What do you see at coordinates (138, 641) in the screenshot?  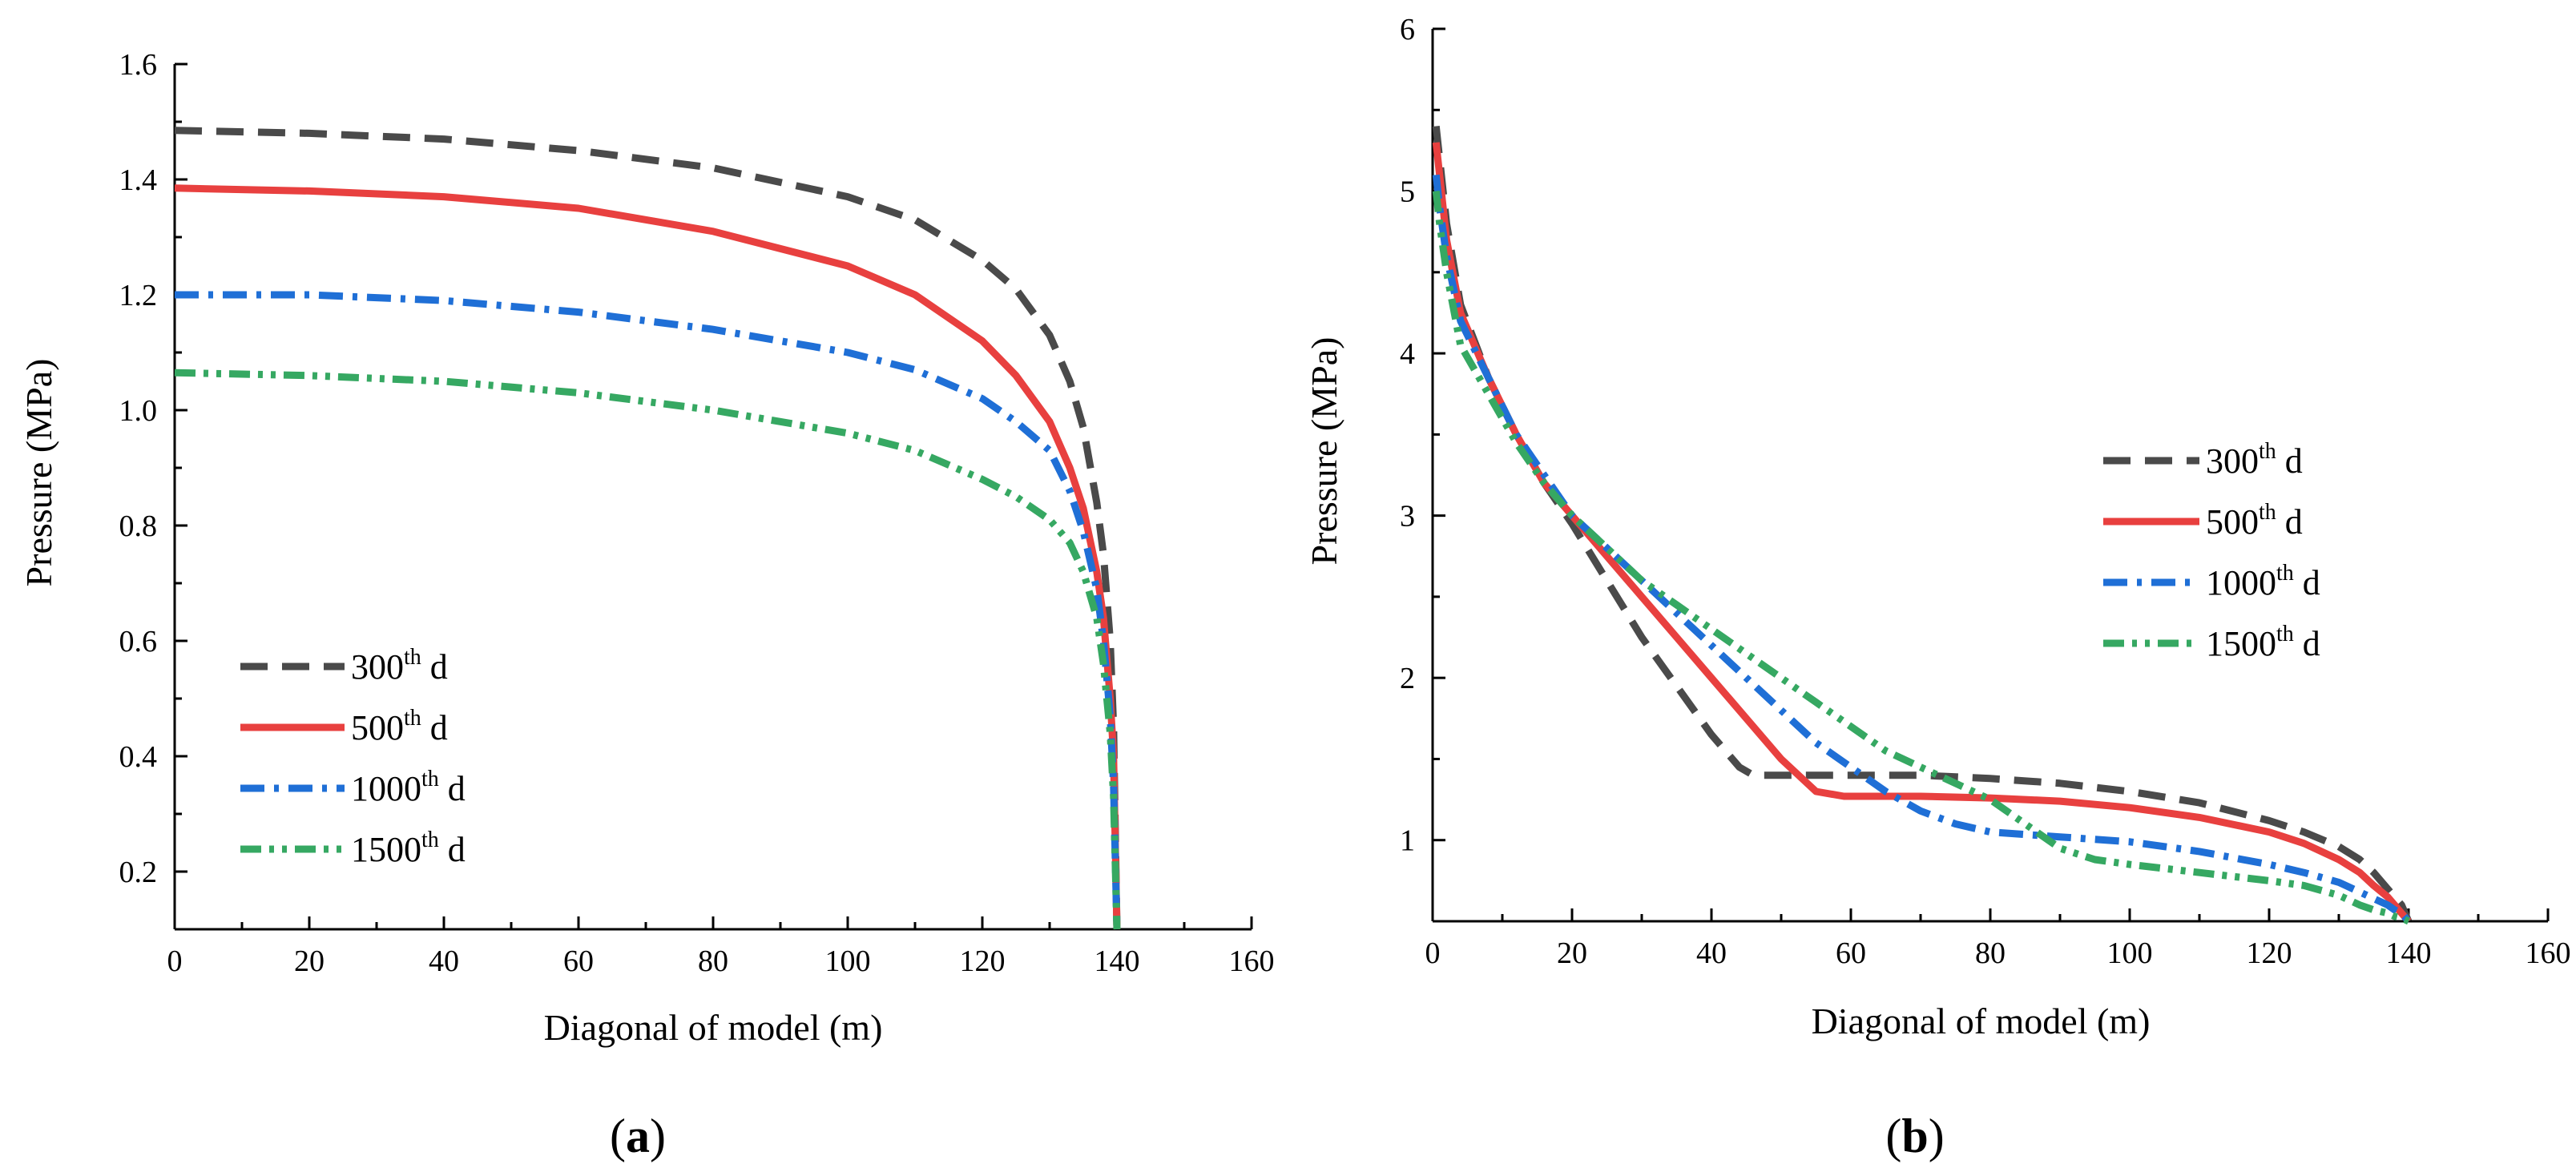 I see `y-tick-label: 0.6` at bounding box center [138, 641].